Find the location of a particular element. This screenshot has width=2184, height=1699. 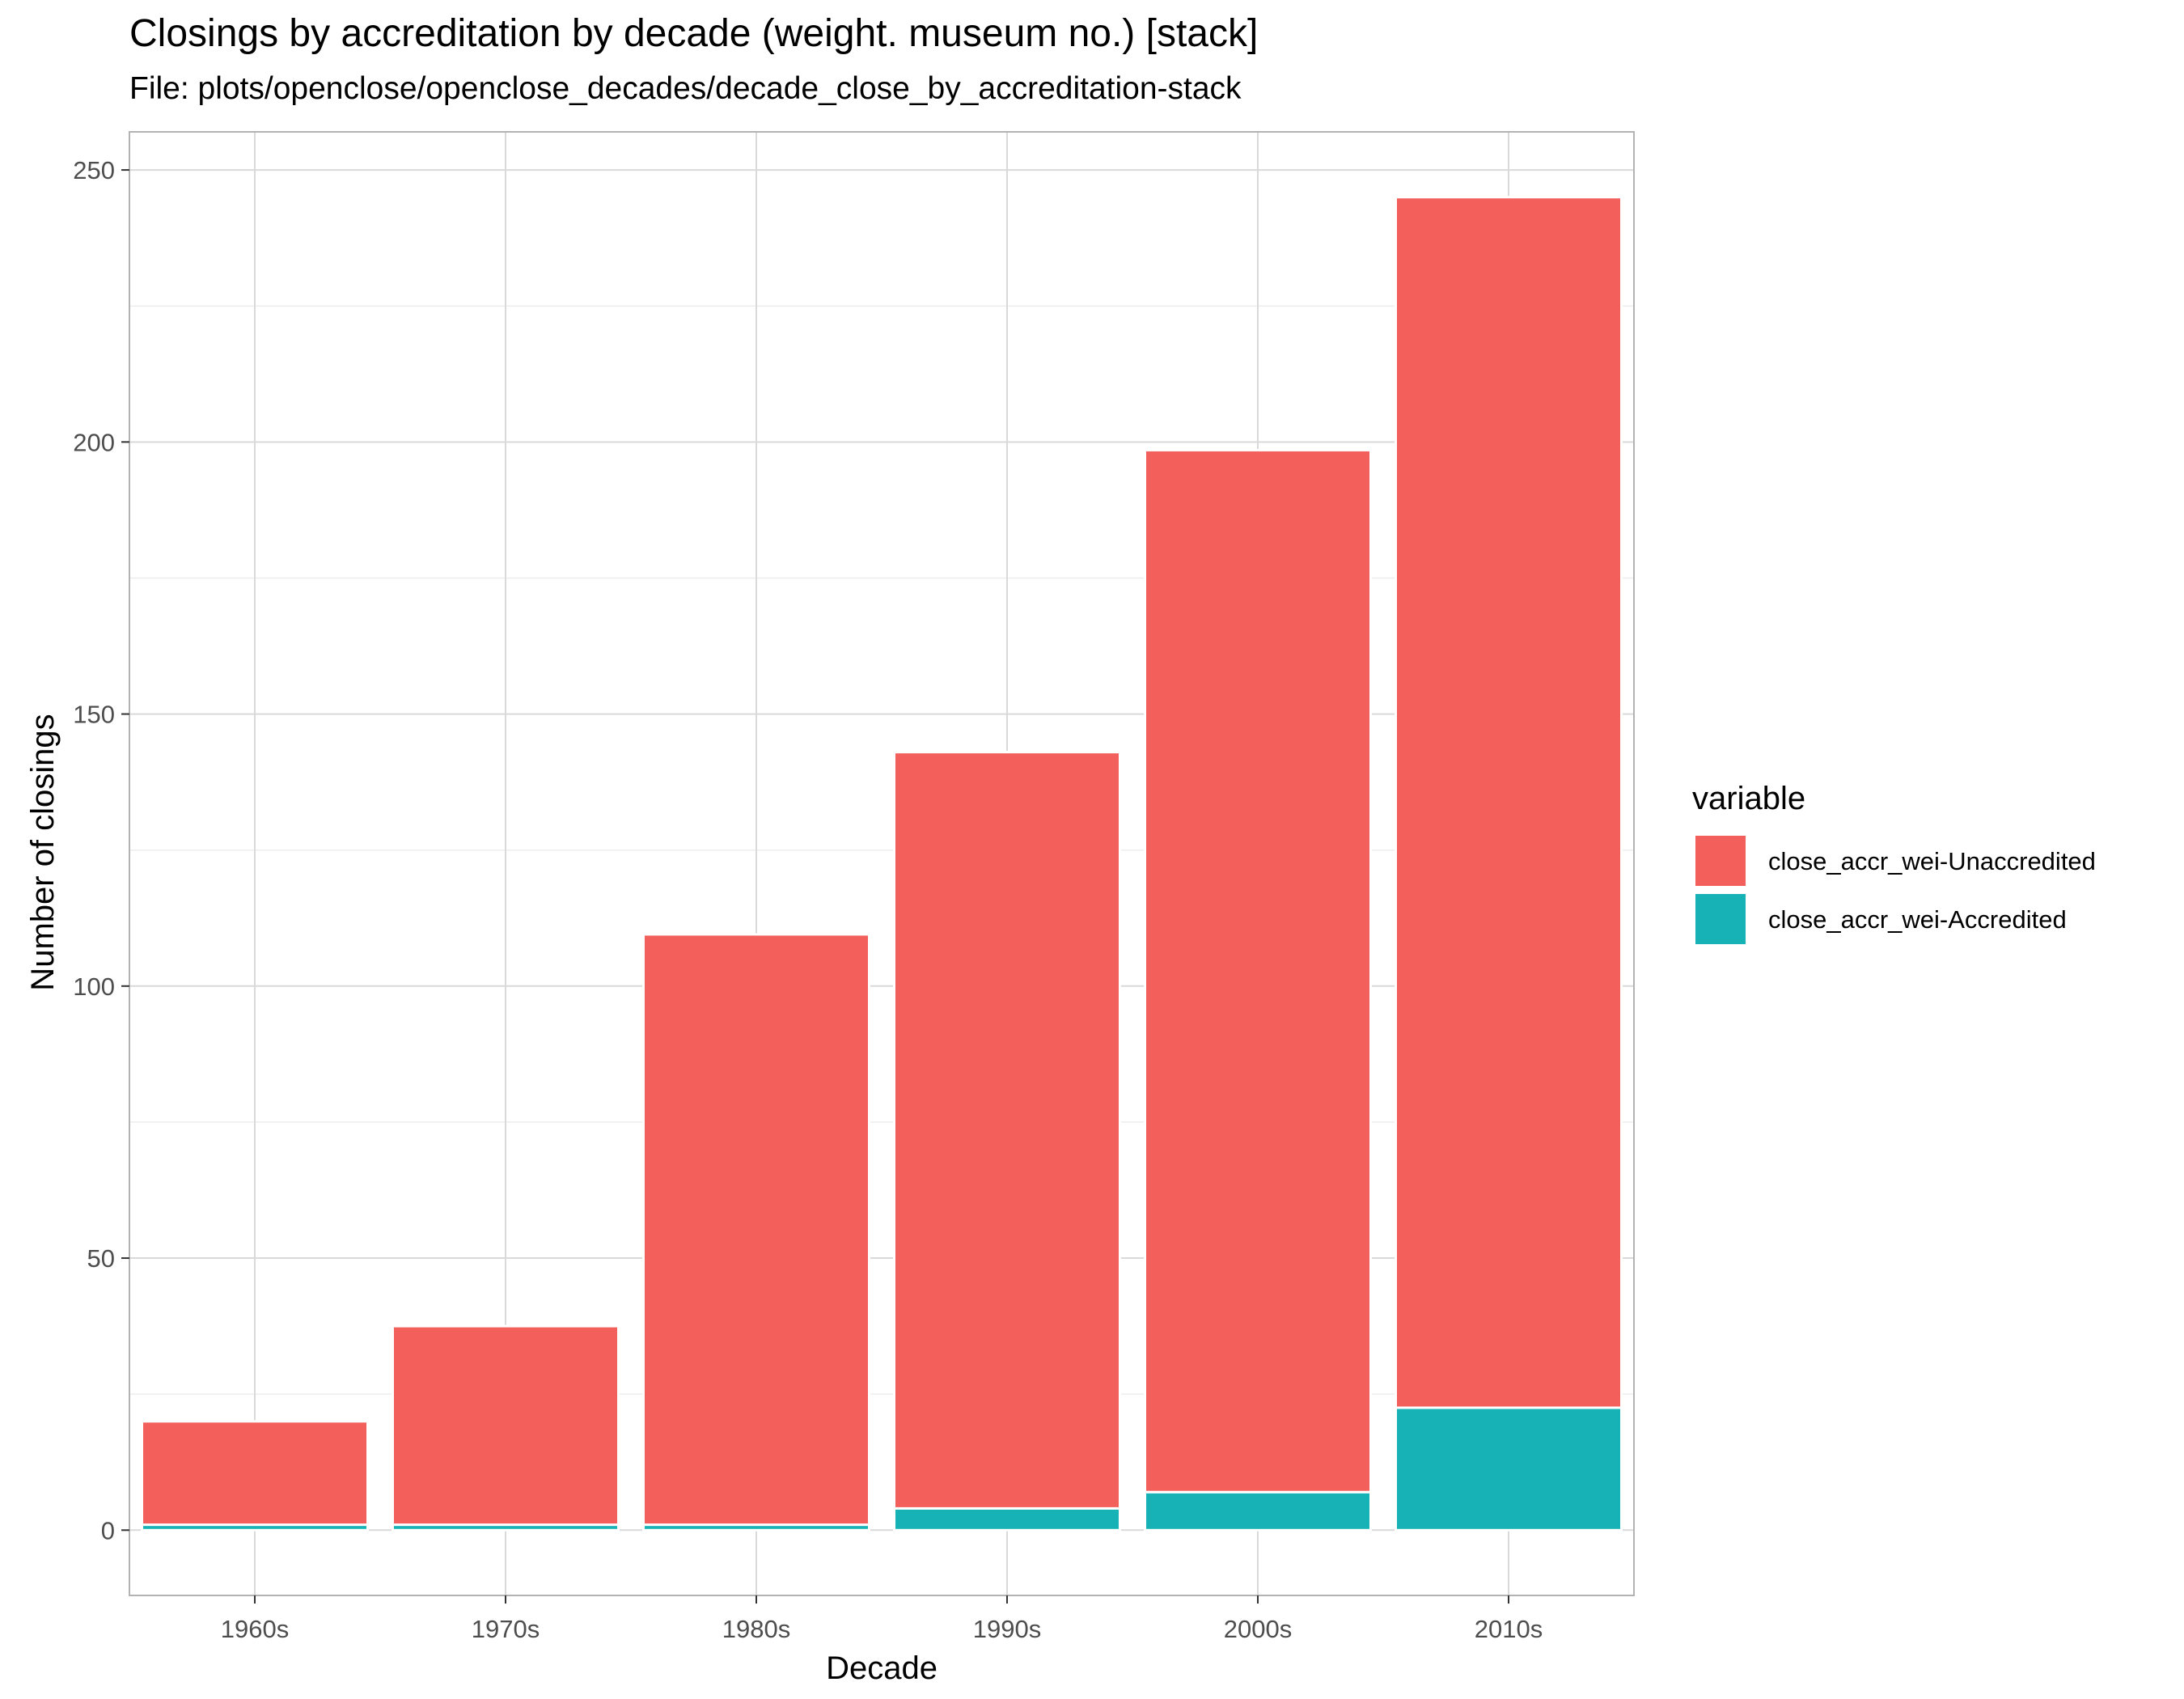

bar-2000s-accredited is located at coordinates (1258, 1511).